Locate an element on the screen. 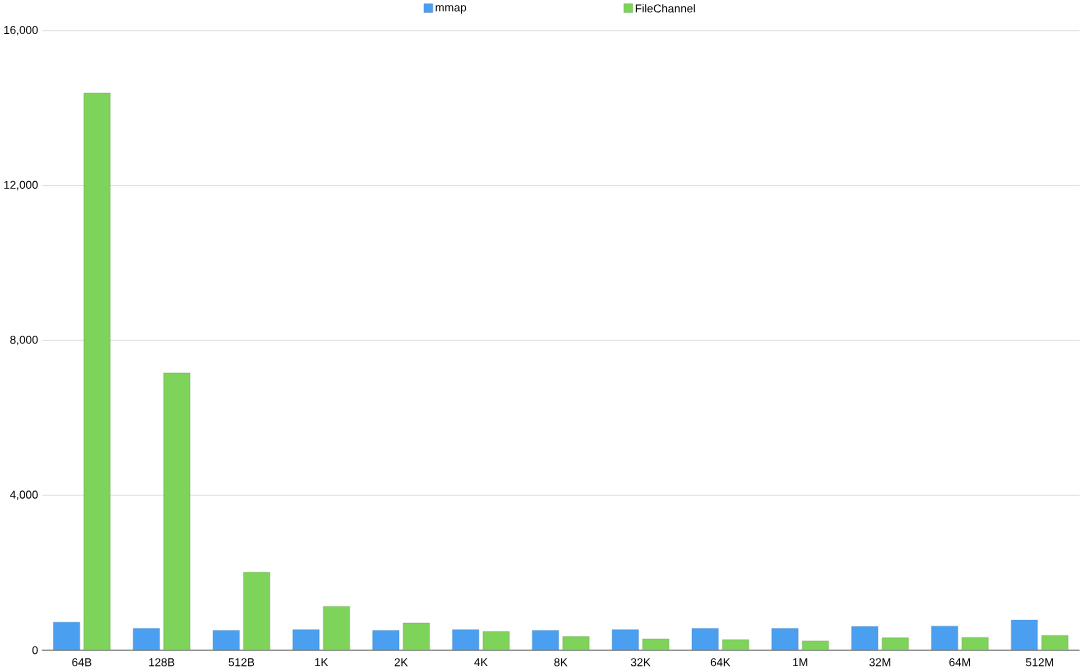 The height and width of the screenshot is (670, 1080). legend-label: FileChannel is located at coordinates (665, 8).